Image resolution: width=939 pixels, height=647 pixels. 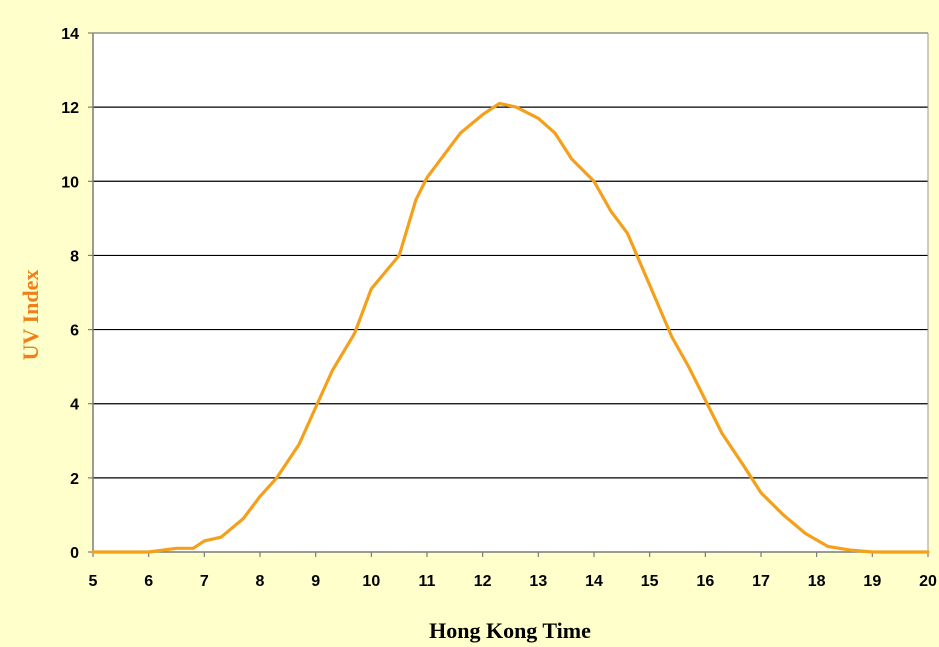 What do you see at coordinates (817, 581) in the screenshot?
I see `x-tick-label-18: 18` at bounding box center [817, 581].